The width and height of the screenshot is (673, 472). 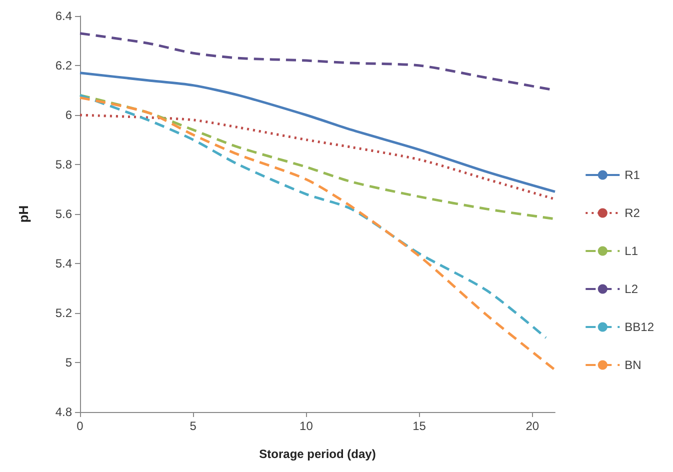 What do you see at coordinates (63, 412) in the screenshot?
I see `y-tick-label: 4.8` at bounding box center [63, 412].